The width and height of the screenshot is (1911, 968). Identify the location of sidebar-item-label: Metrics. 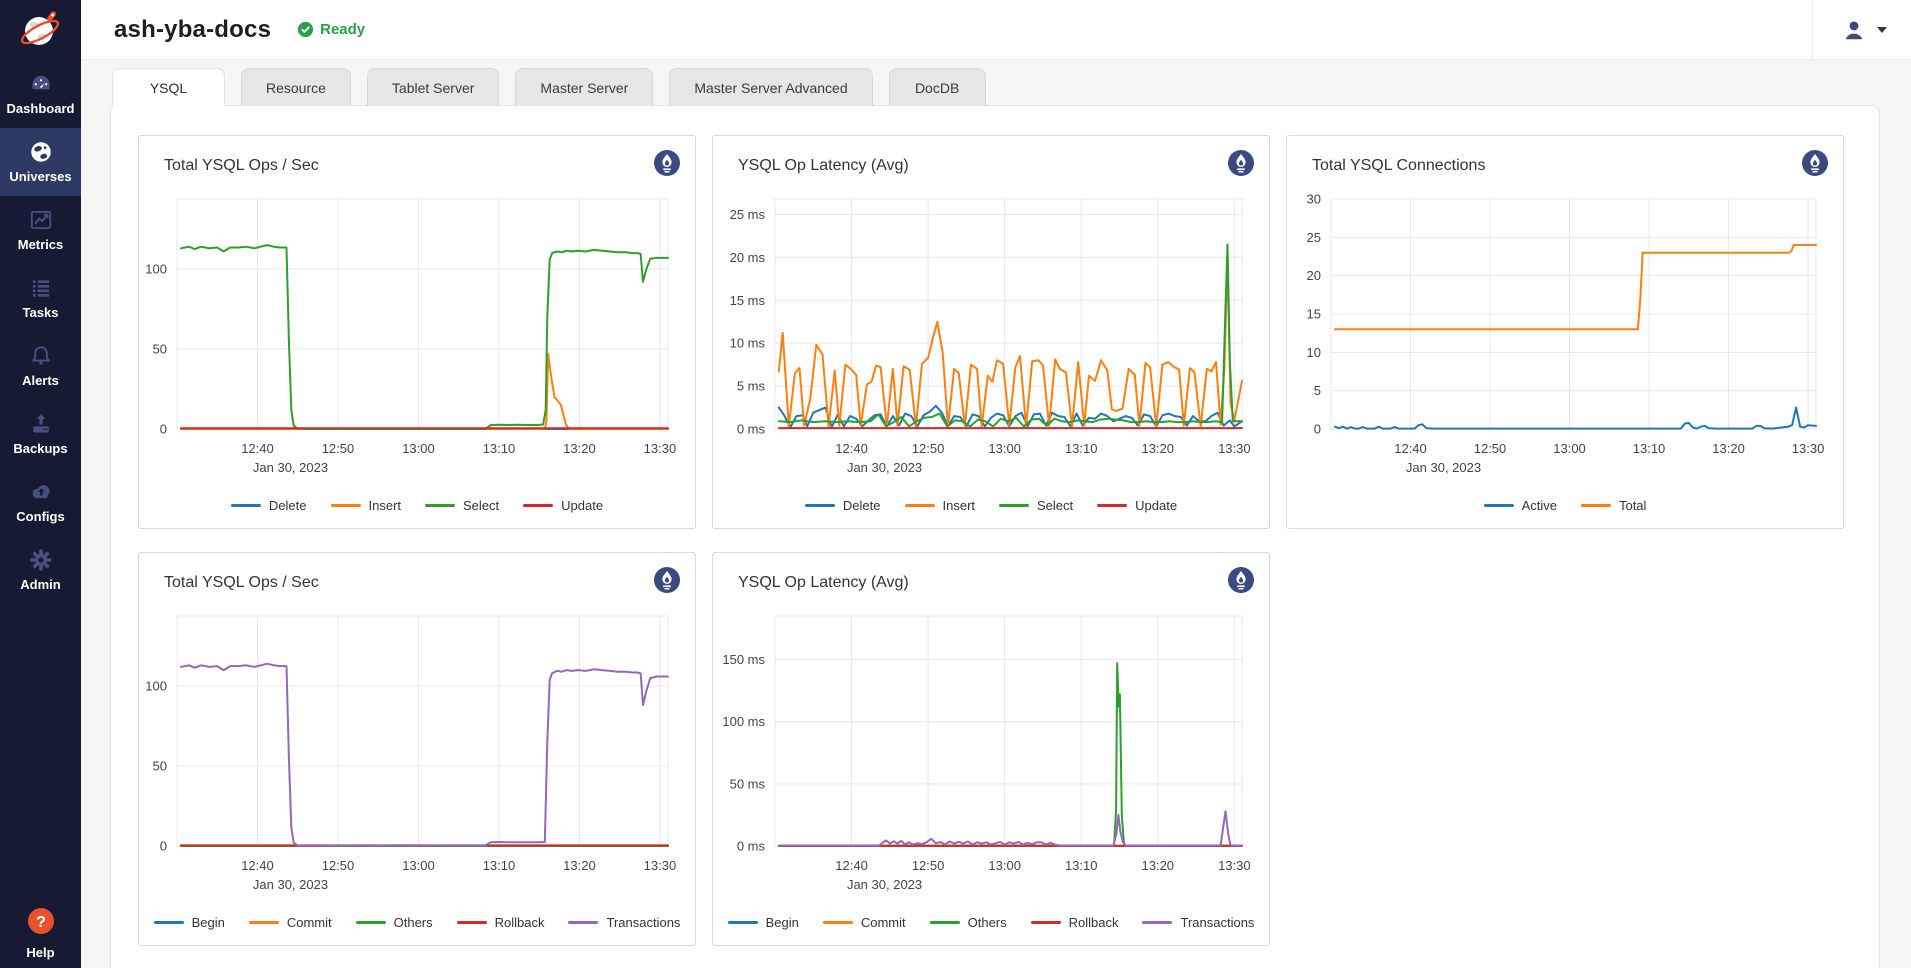
(40, 244).